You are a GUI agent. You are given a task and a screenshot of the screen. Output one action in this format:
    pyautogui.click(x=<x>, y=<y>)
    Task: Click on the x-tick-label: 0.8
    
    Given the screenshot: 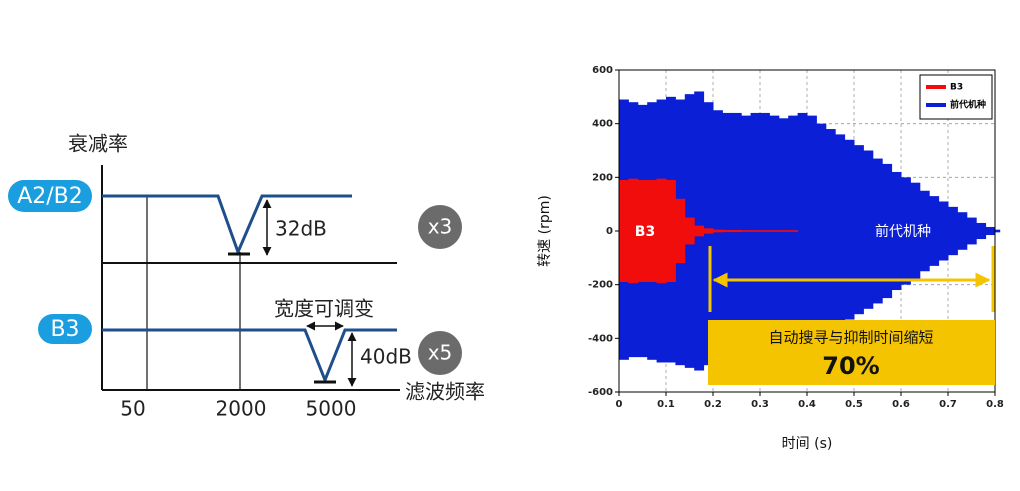 What is the action you would take?
    pyautogui.click(x=995, y=404)
    